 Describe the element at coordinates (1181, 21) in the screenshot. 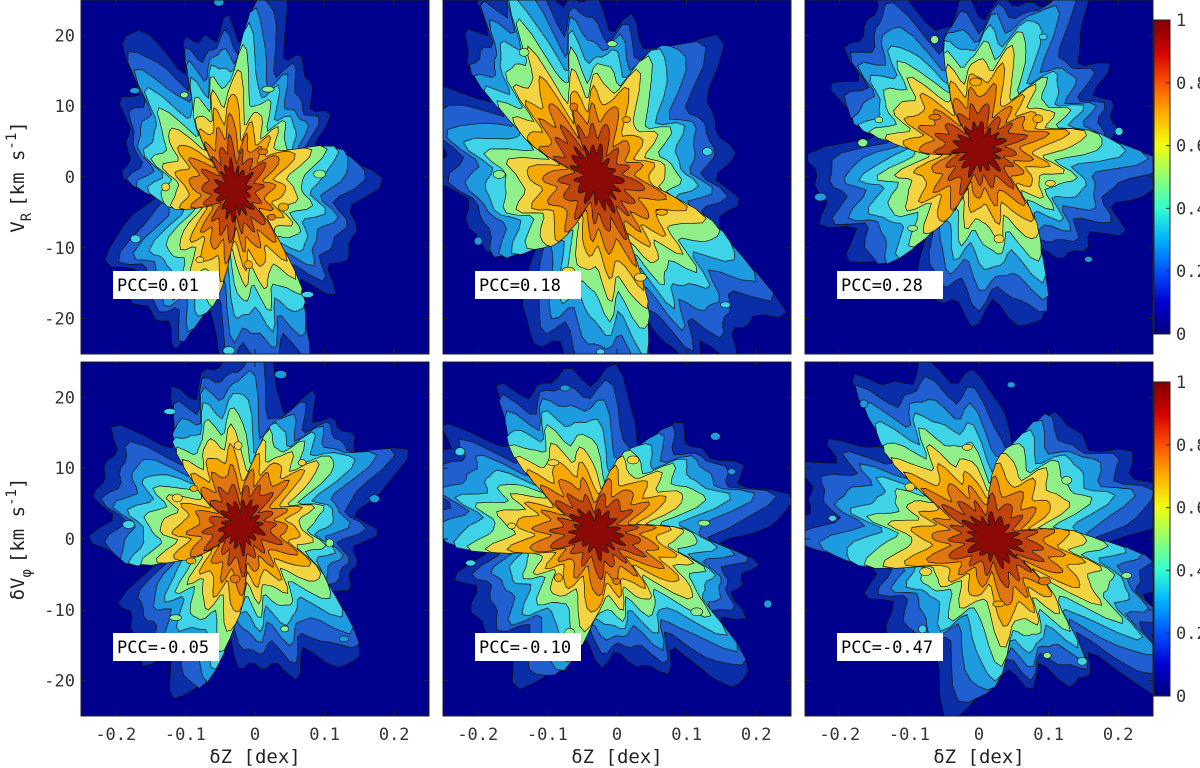

I see `colorbar-tick-label: 1` at that location.